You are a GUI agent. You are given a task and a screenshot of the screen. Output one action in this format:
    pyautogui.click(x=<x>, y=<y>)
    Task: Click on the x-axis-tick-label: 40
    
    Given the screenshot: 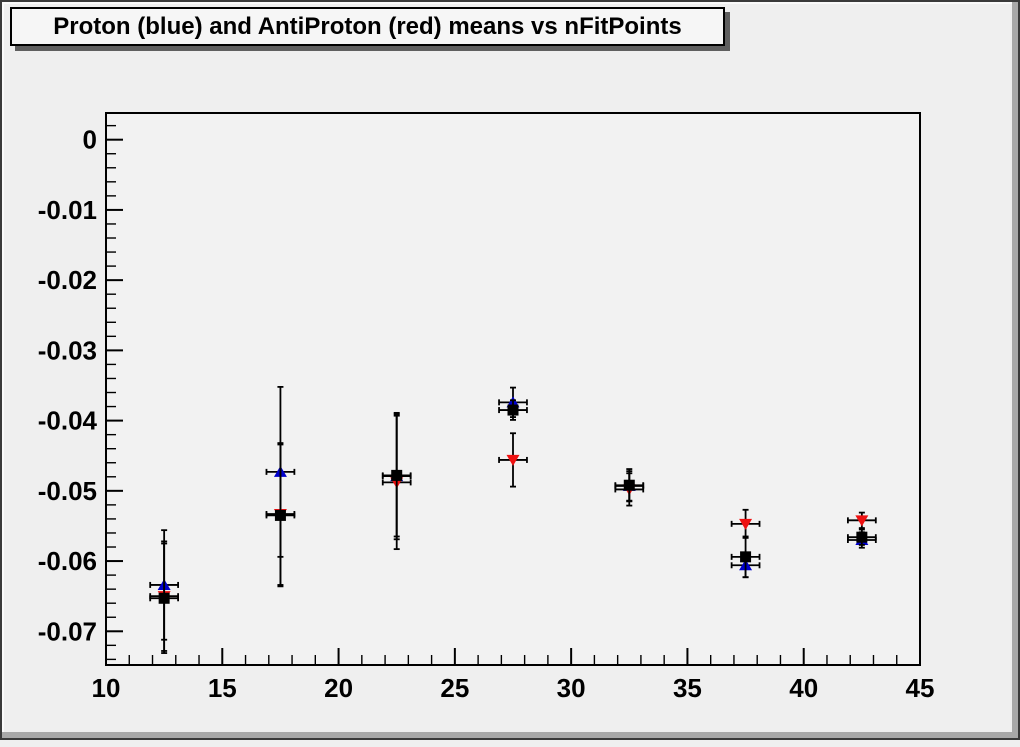 What is the action you would take?
    pyautogui.click(x=803, y=688)
    